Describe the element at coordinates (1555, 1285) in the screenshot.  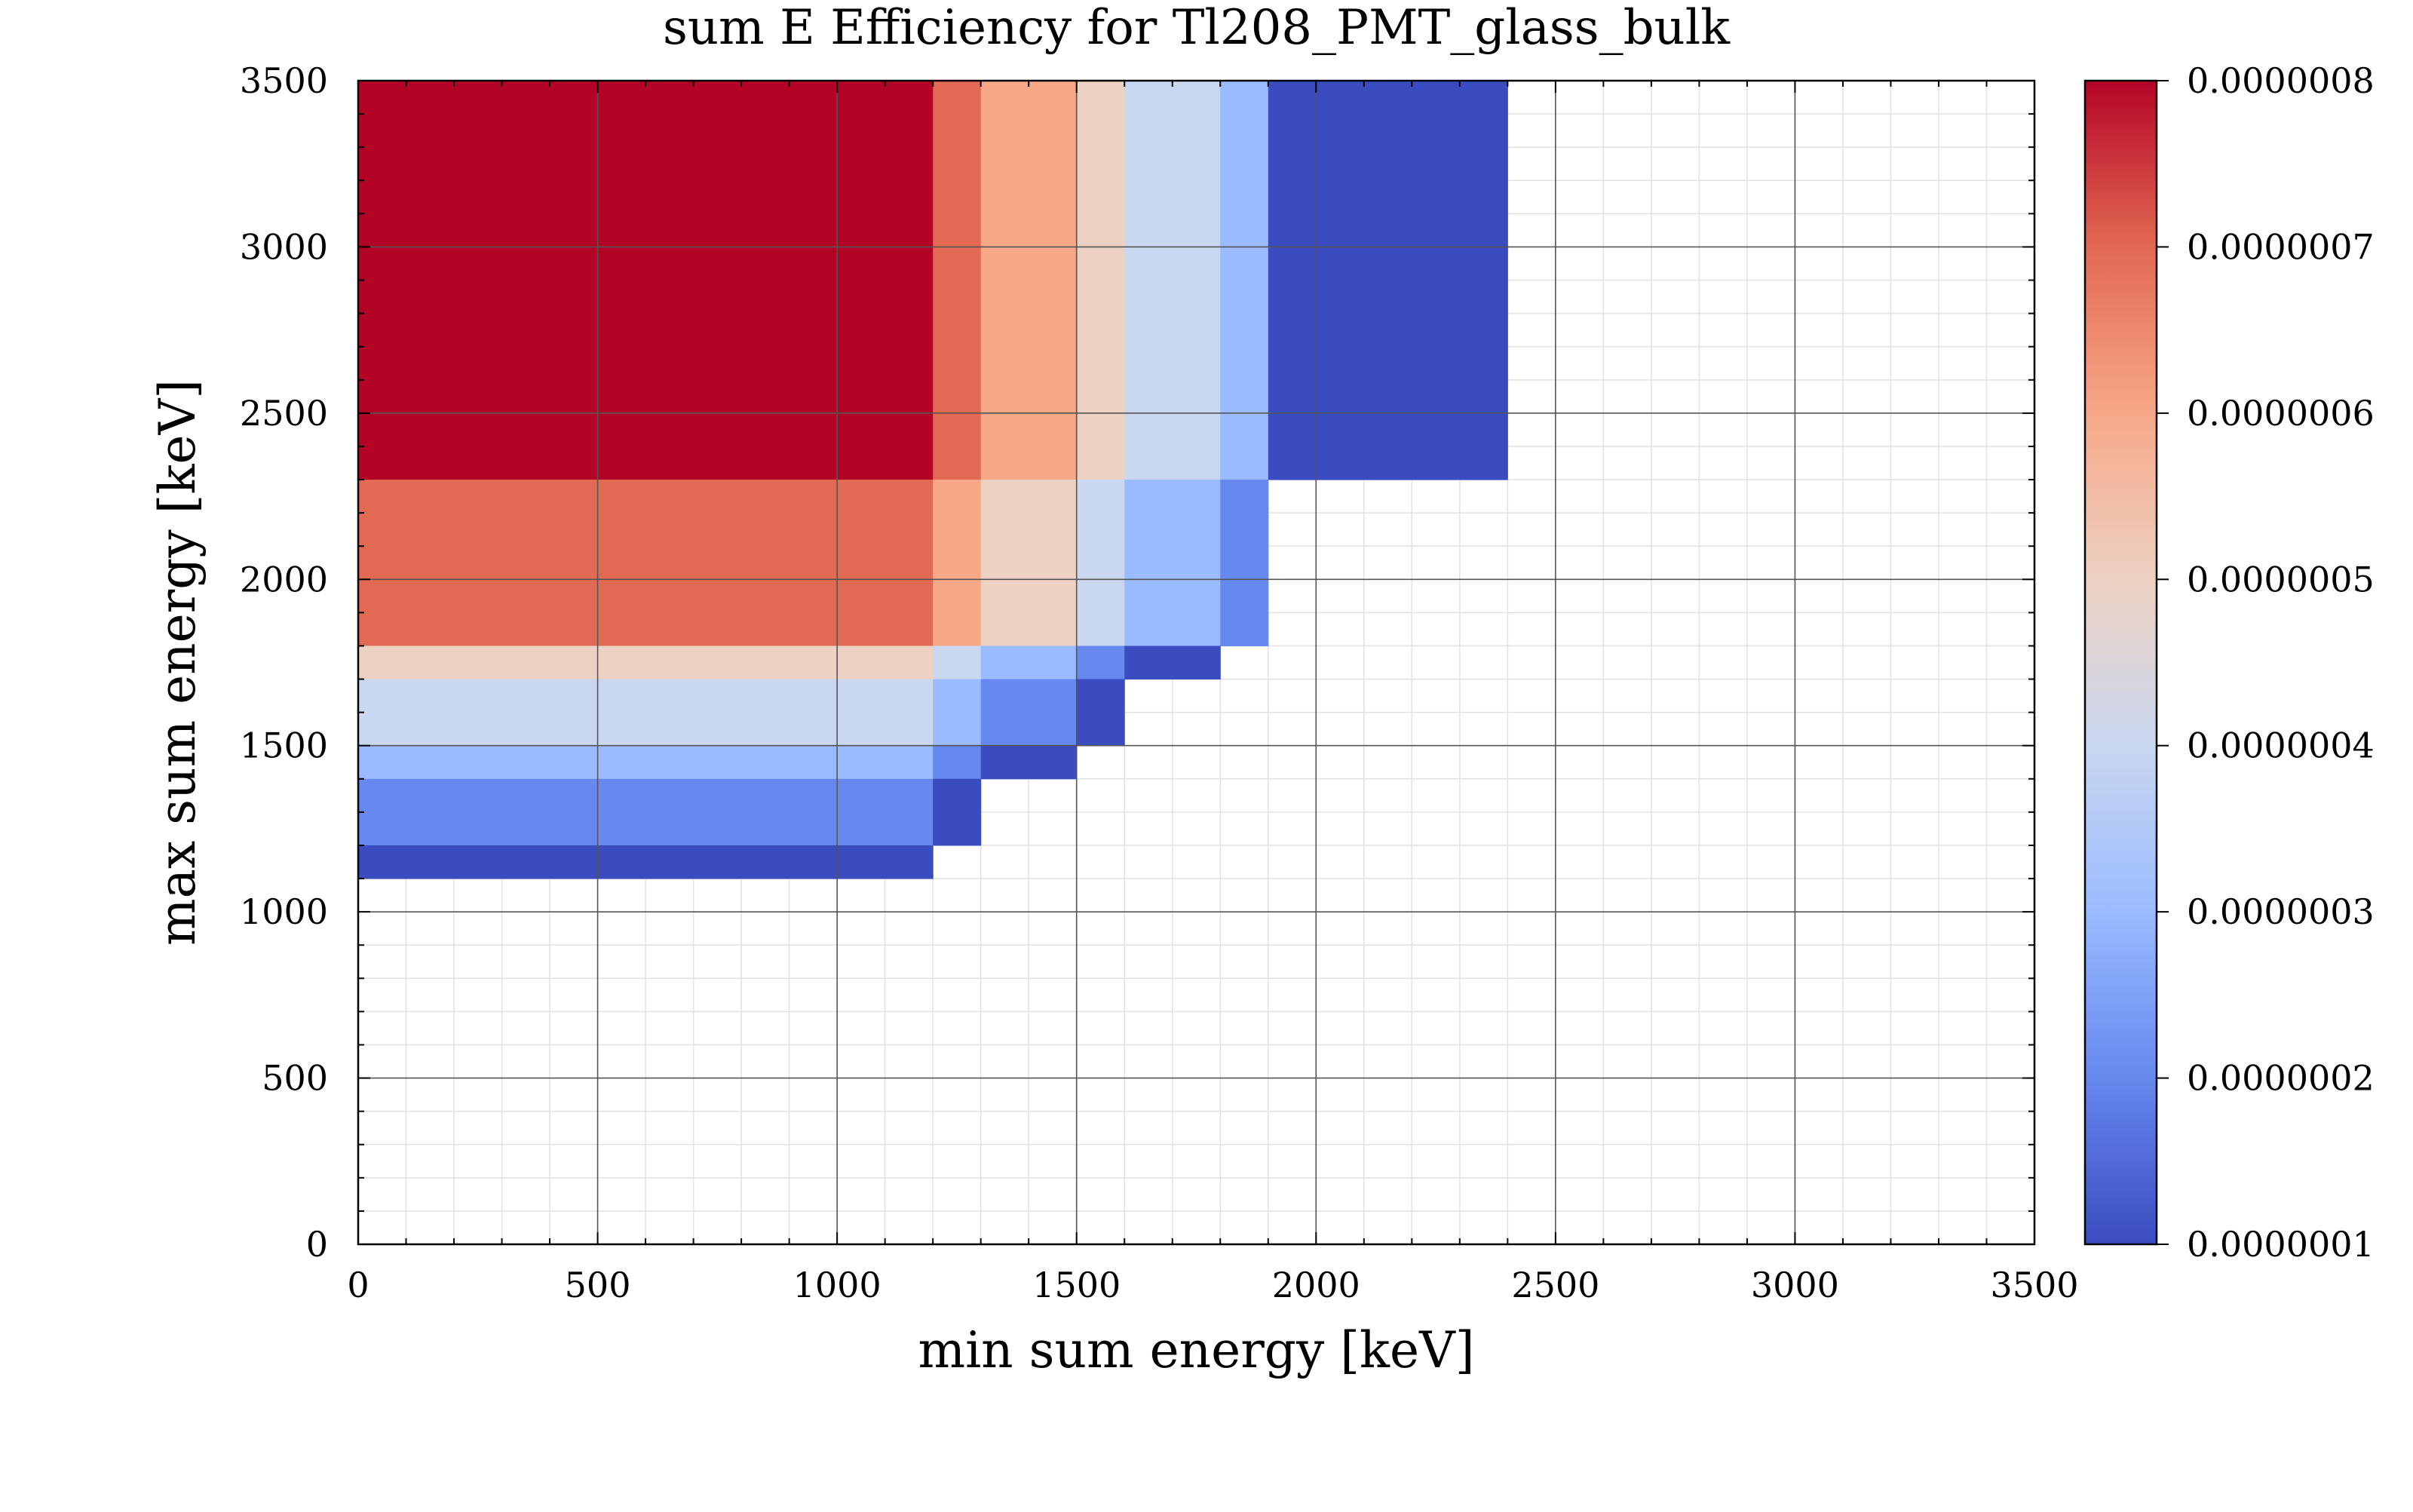
I see `x-tick-label: 2500` at that location.